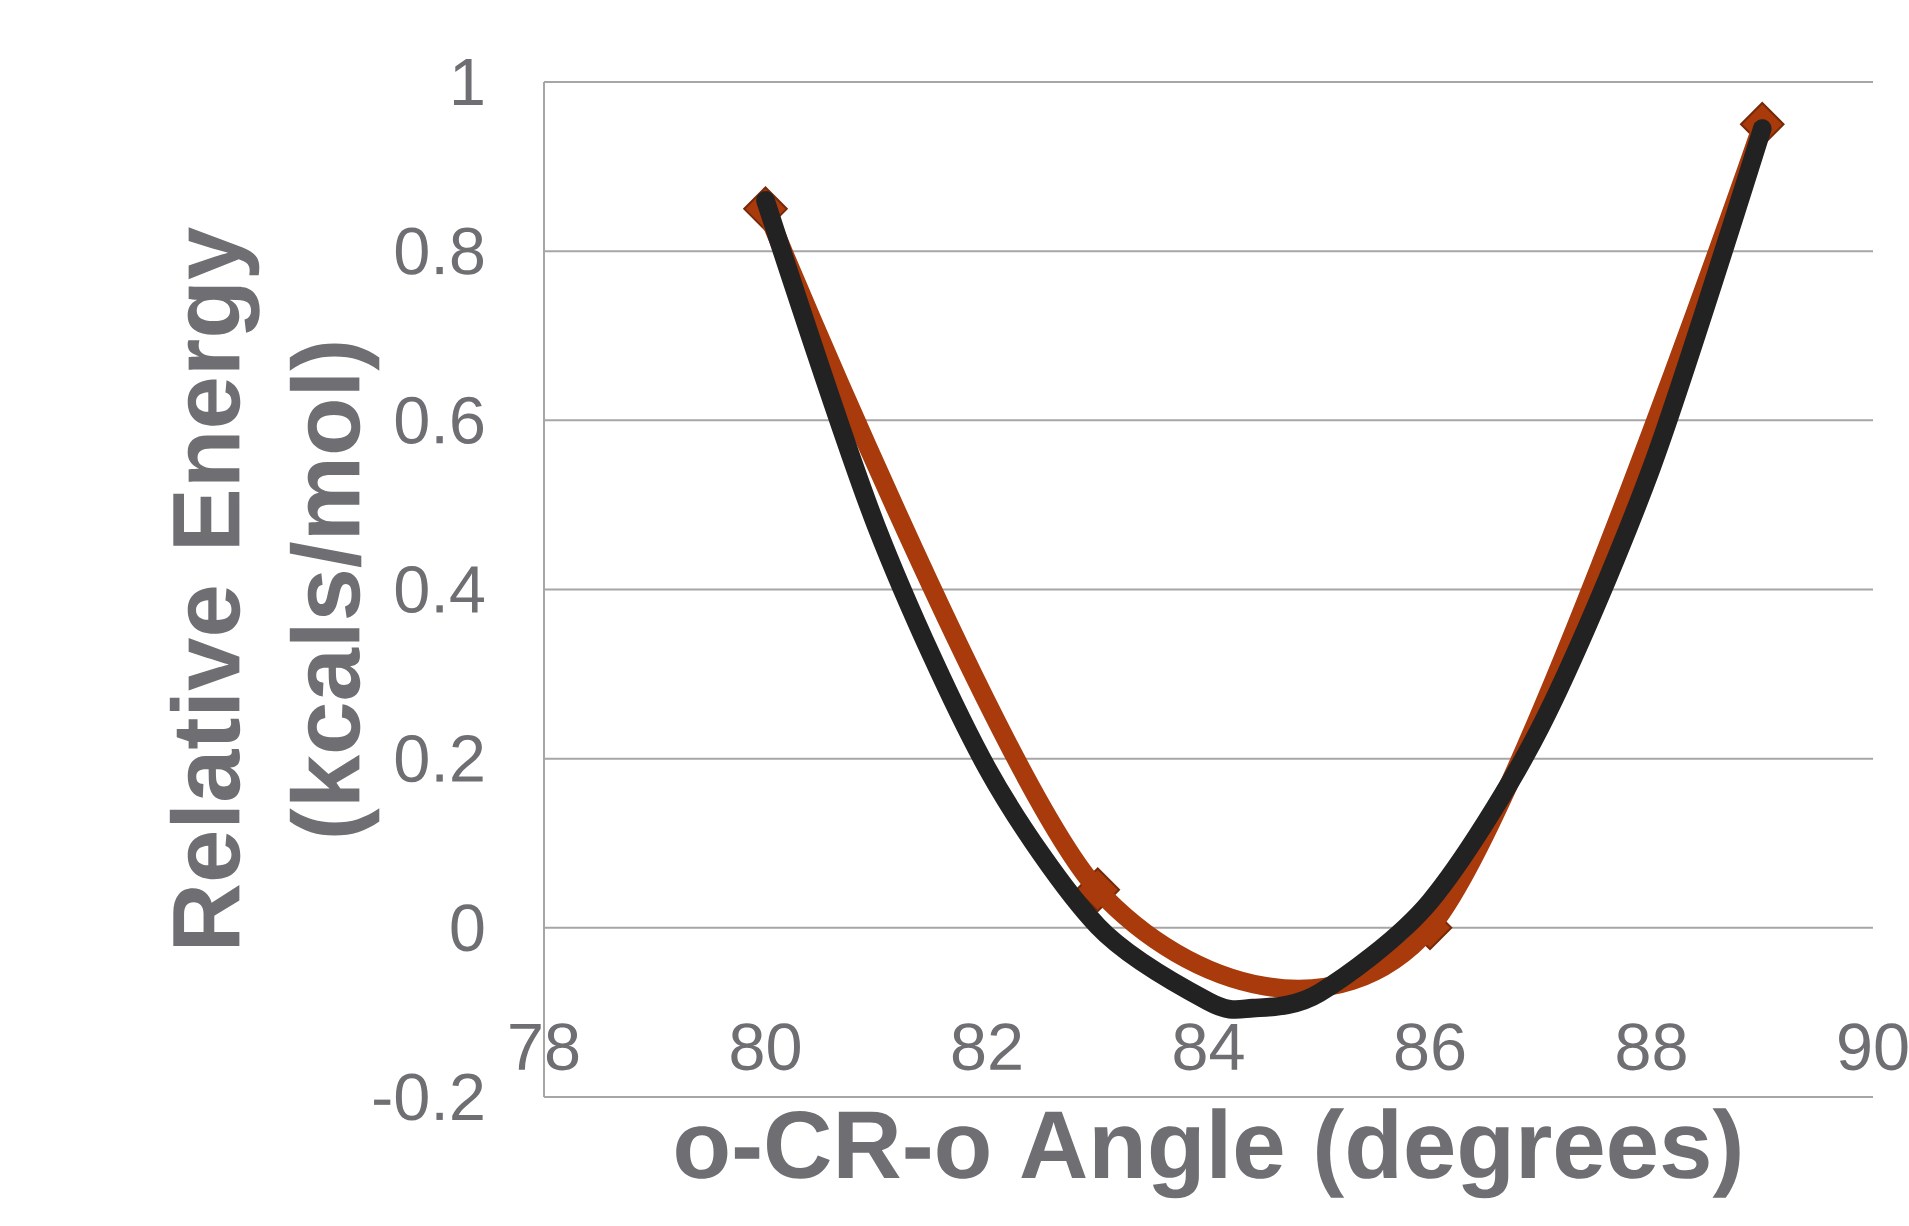 The height and width of the screenshot is (1226, 1909). Describe the element at coordinates (440, 589) in the screenshot. I see `y-tick-label: 0.4` at that location.